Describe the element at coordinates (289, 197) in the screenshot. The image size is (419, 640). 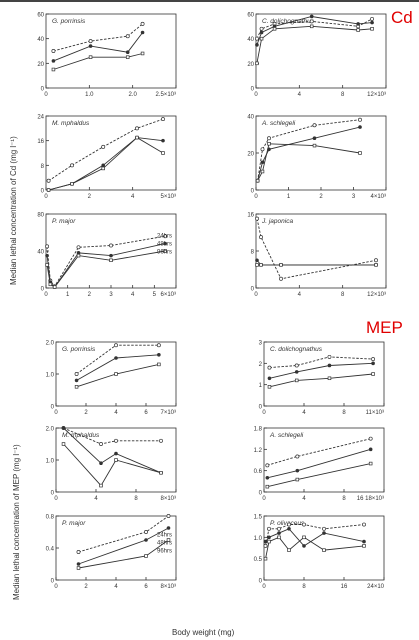
I see `cd-a-schlegeli-xtick-label: 1` at that location.